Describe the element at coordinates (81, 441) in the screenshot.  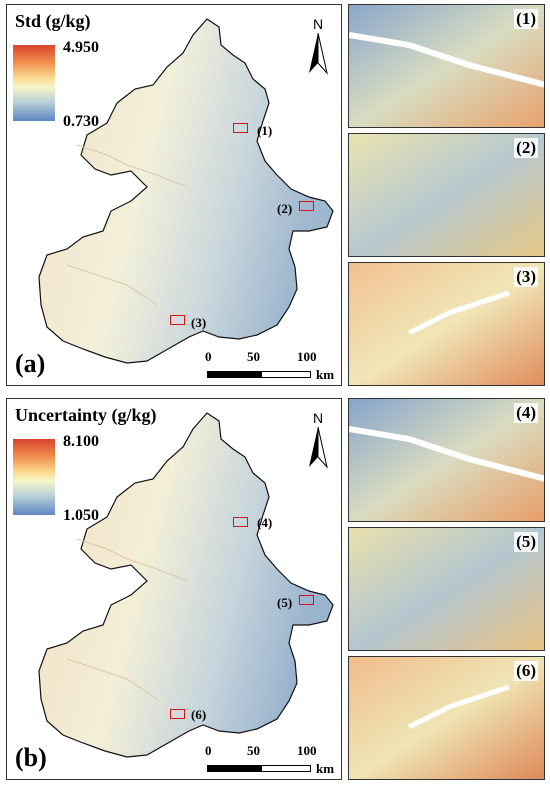
I see `legend-max-value: 8.100` at that location.